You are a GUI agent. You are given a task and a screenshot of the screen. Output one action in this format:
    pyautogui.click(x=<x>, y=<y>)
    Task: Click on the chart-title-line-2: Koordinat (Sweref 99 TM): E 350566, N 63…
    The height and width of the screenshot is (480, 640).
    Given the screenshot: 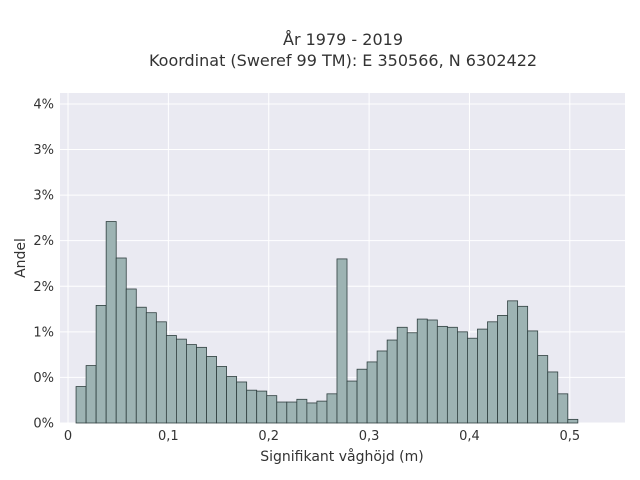 What is the action you would take?
    pyautogui.click(x=343, y=60)
    